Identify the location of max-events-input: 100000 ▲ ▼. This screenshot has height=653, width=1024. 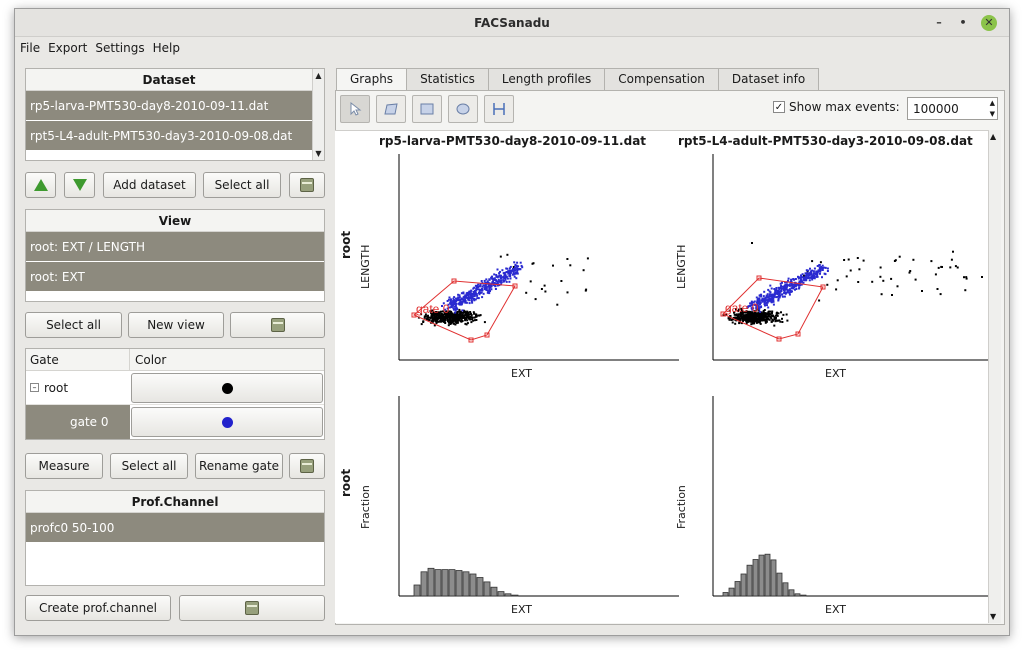
(952, 108).